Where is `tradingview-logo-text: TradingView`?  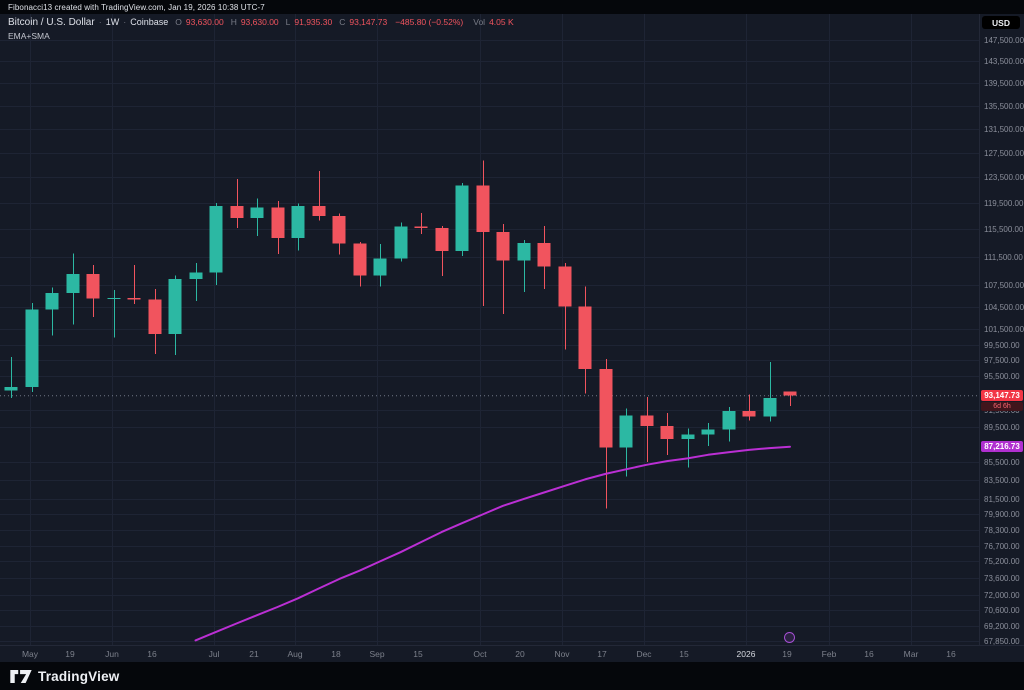
tradingview-logo-text: TradingView is located at coordinates (79, 676).